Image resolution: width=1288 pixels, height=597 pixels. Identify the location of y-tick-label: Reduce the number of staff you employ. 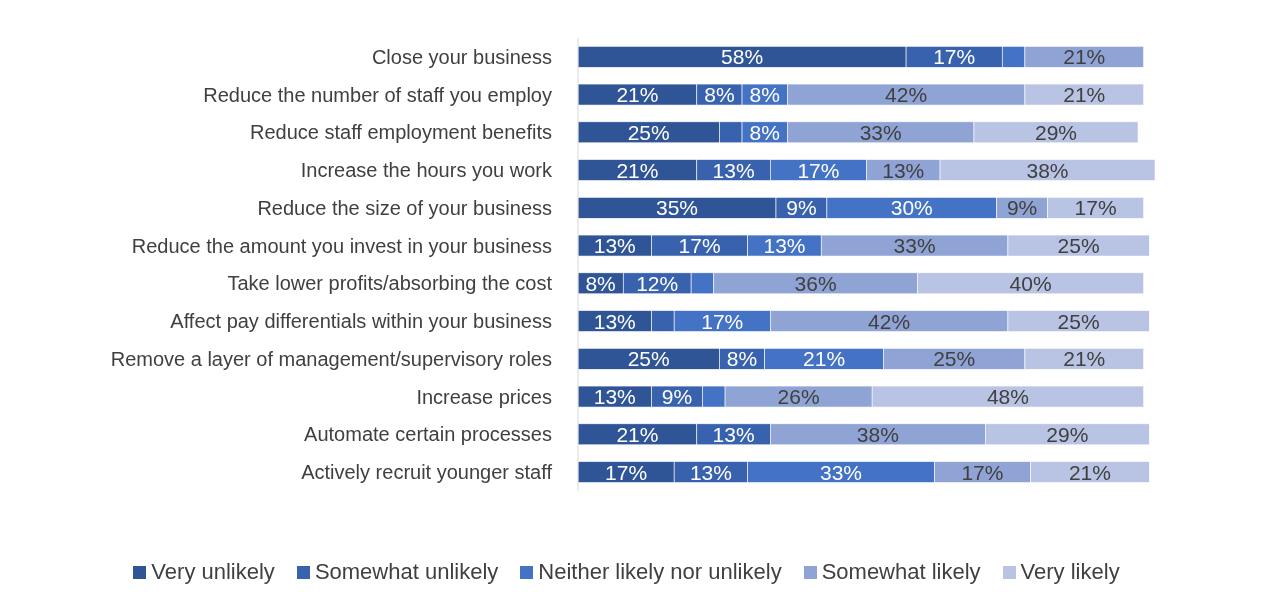
(377, 94).